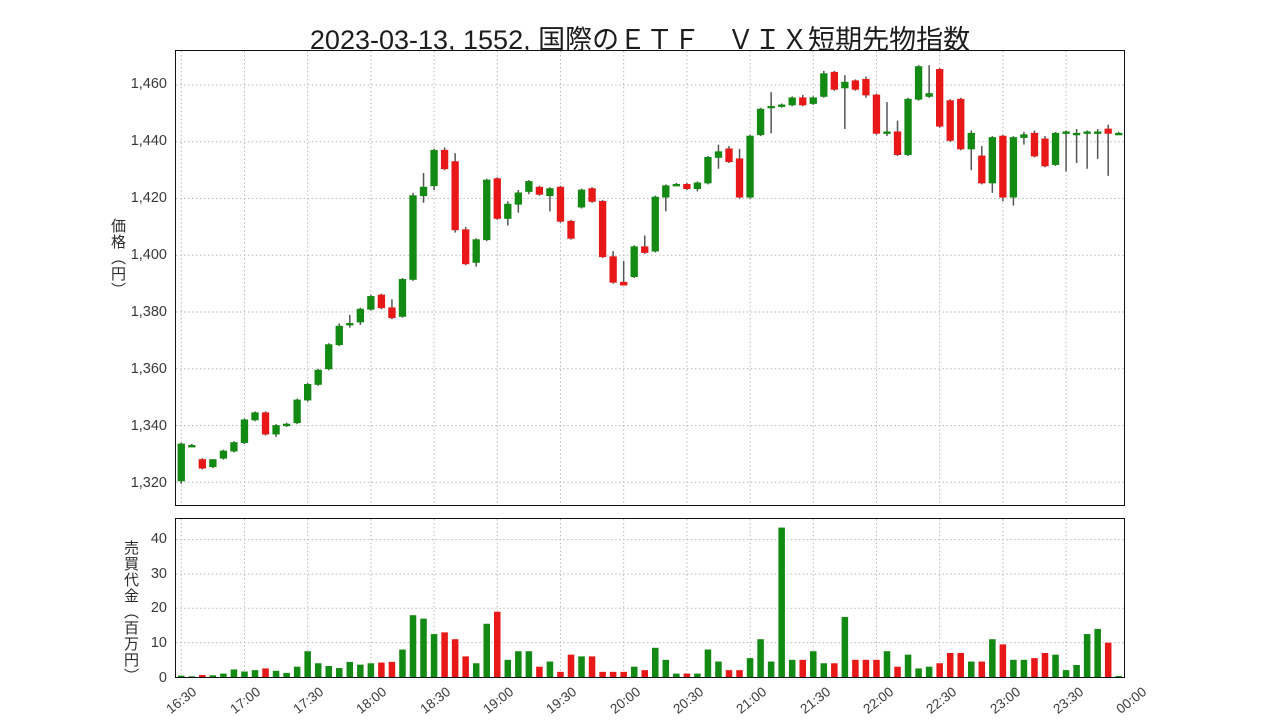 This screenshot has height=720, width=1280. I want to click on x-tick-label: 17:30, so click(308, 700).